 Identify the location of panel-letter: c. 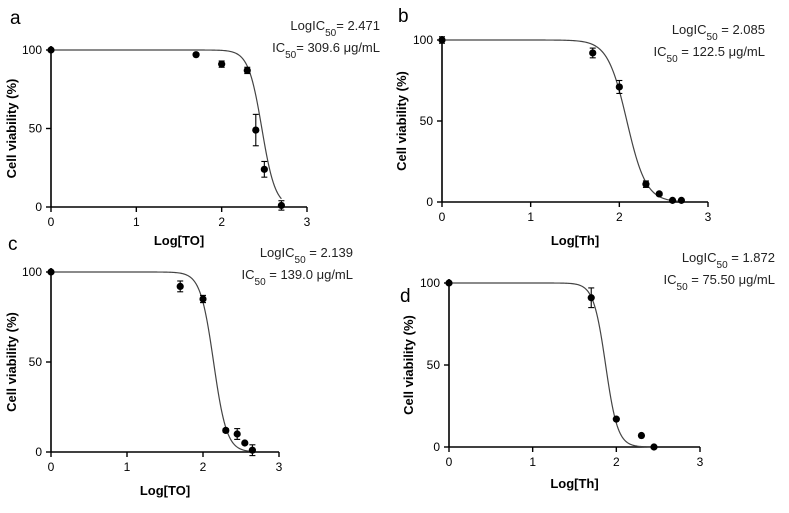
(13, 244).